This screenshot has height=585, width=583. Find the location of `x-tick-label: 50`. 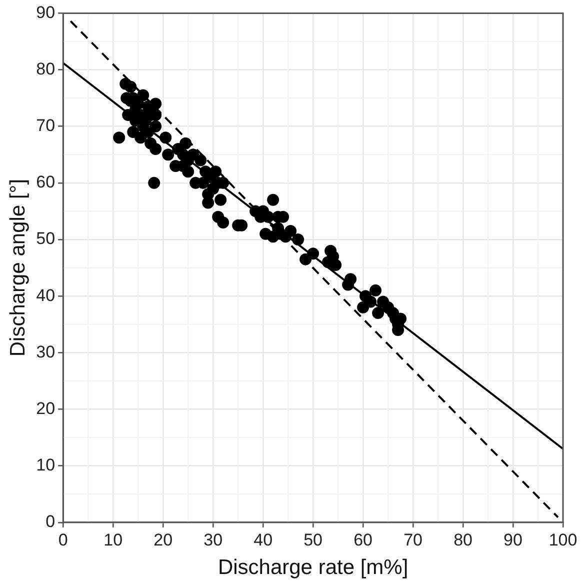

x-tick-label: 50 is located at coordinates (313, 540).